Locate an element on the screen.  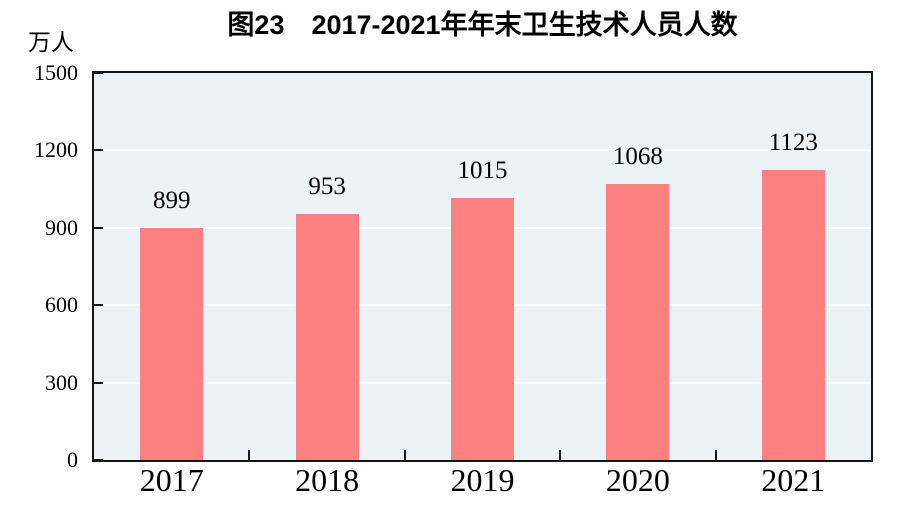
y-tick-label-1500: 1500 is located at coordinates (56, 72).